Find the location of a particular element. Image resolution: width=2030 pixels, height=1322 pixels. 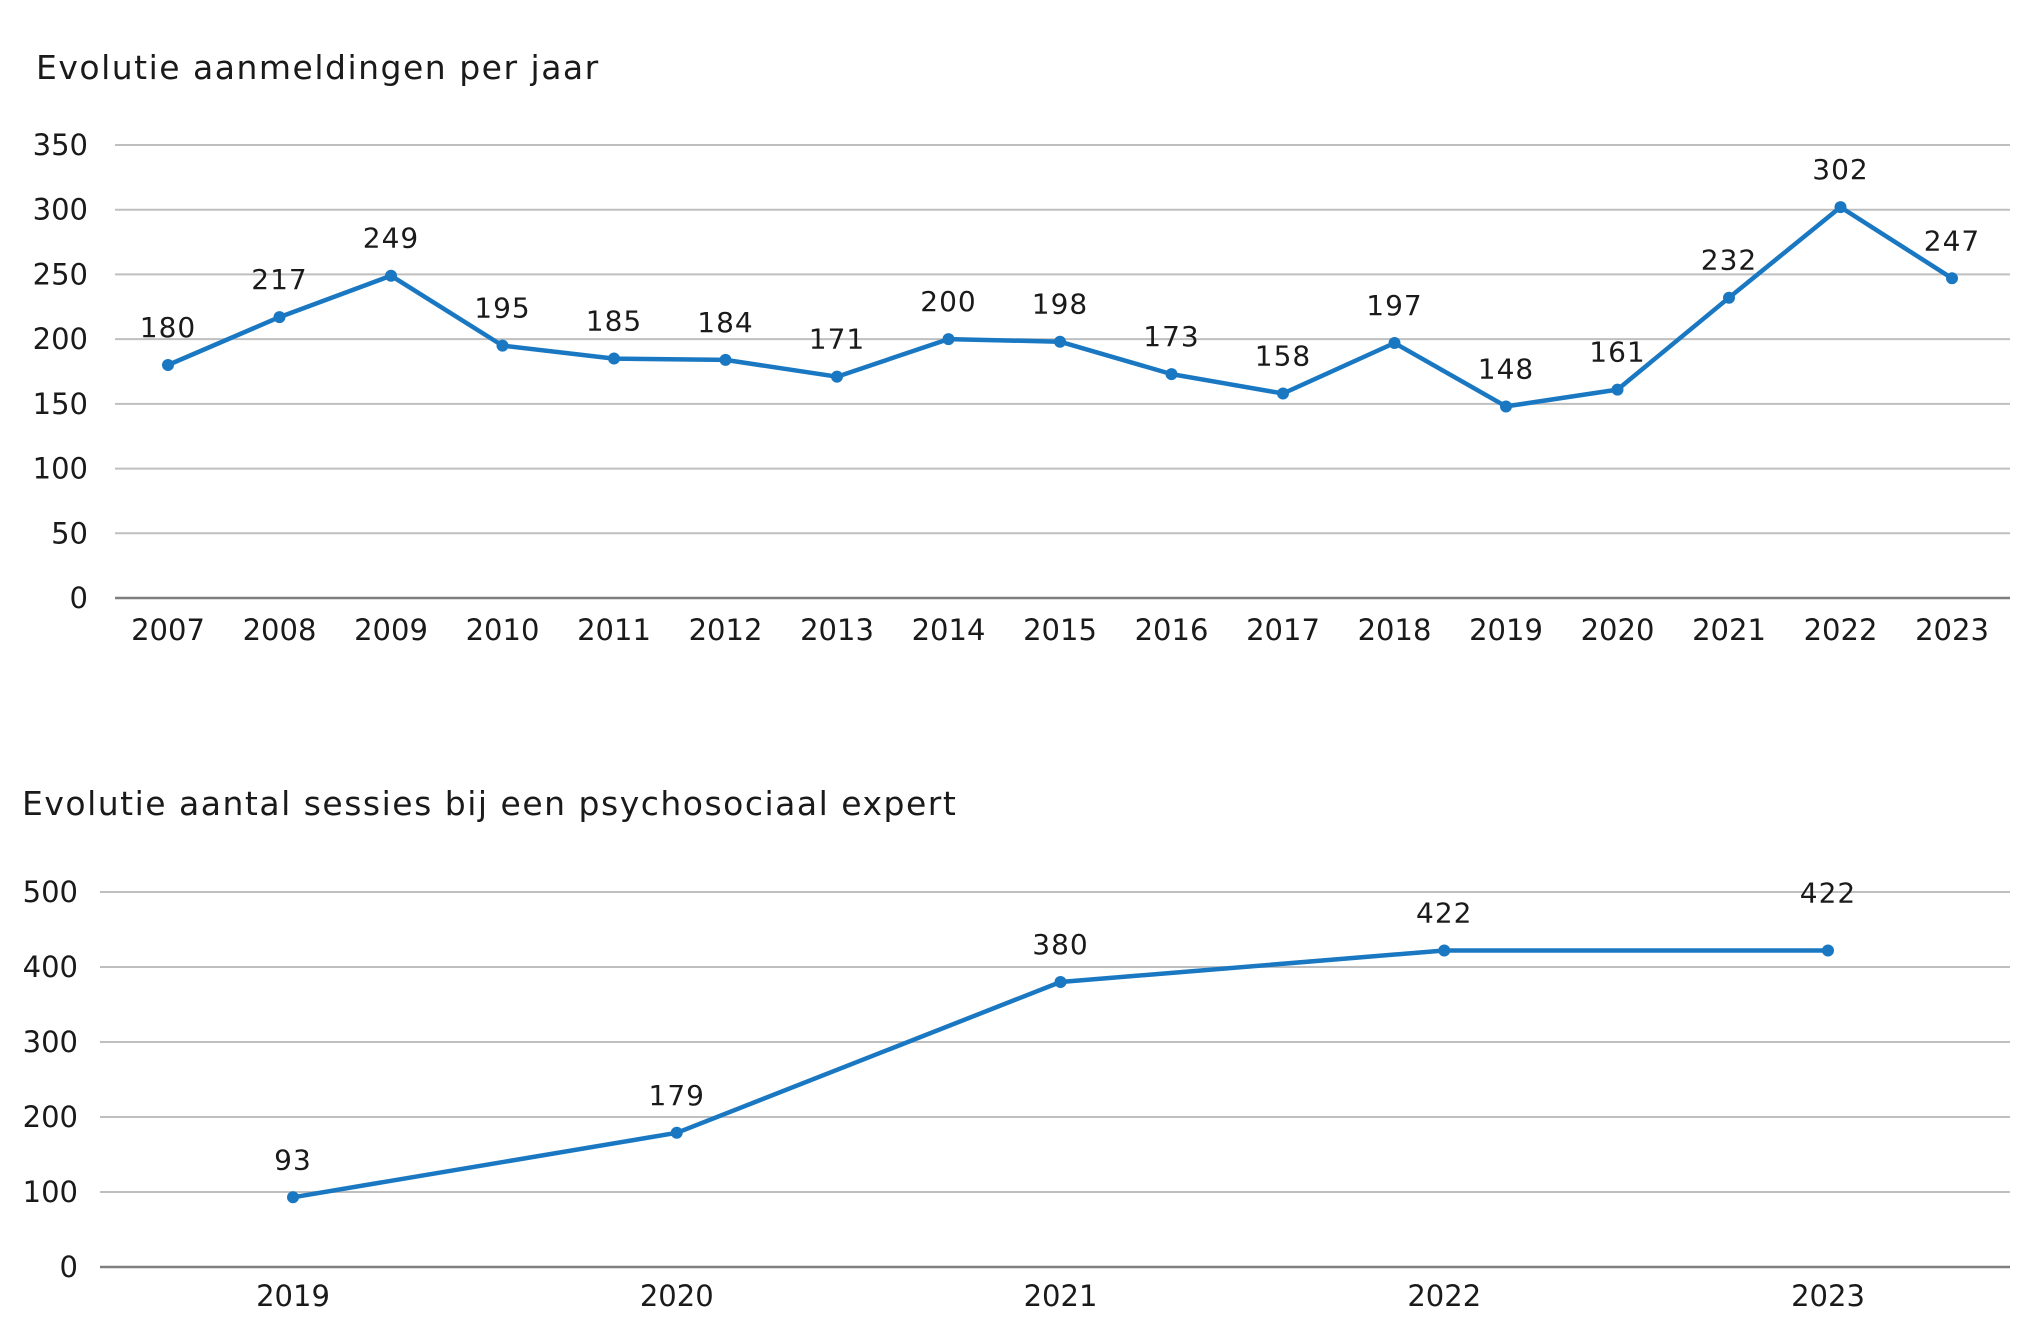

x-tick-label: 2014 is located at coordinates (949, 630).